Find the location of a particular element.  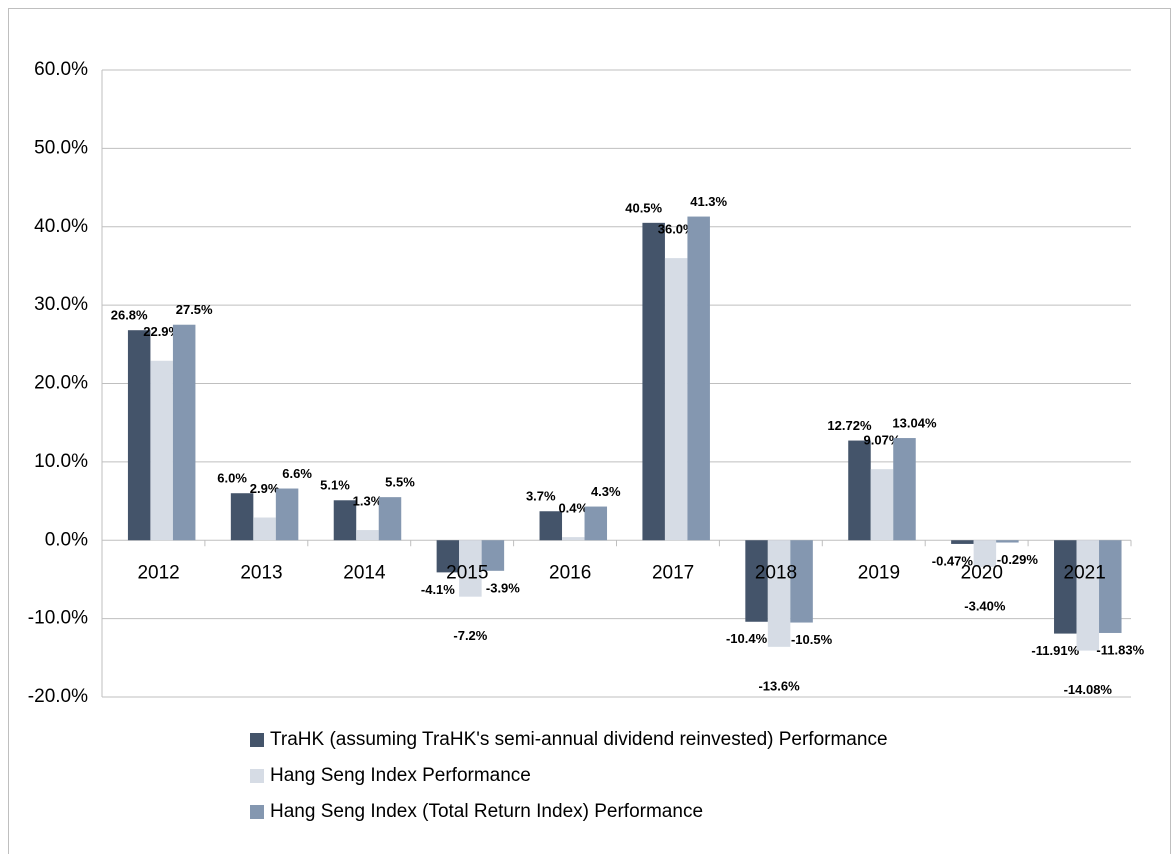

y-tick-label: 20.0% is located at coordinates (61, 383).